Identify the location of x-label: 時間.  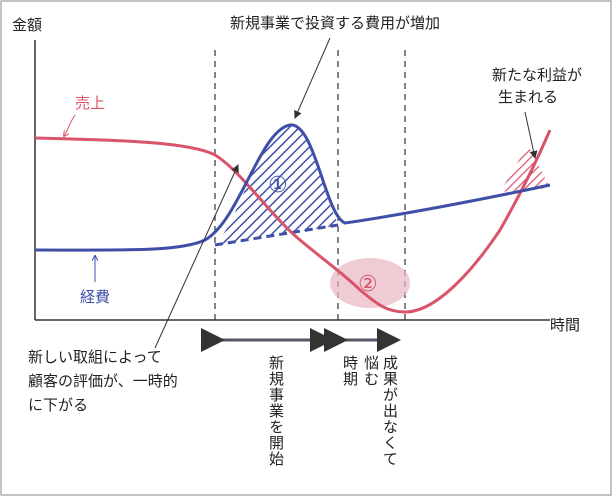
(565, 325).